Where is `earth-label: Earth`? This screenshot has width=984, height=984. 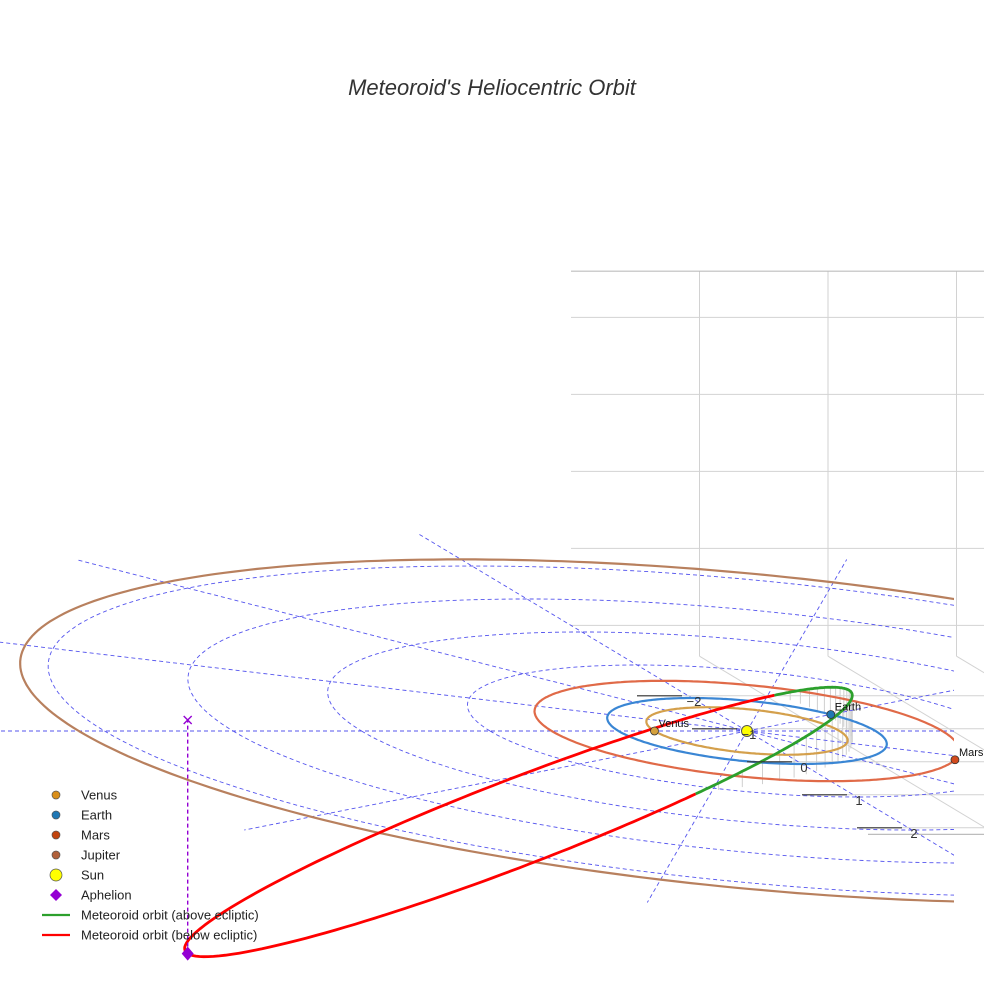 earth-label: Earth is located at coordinates (848, 708).